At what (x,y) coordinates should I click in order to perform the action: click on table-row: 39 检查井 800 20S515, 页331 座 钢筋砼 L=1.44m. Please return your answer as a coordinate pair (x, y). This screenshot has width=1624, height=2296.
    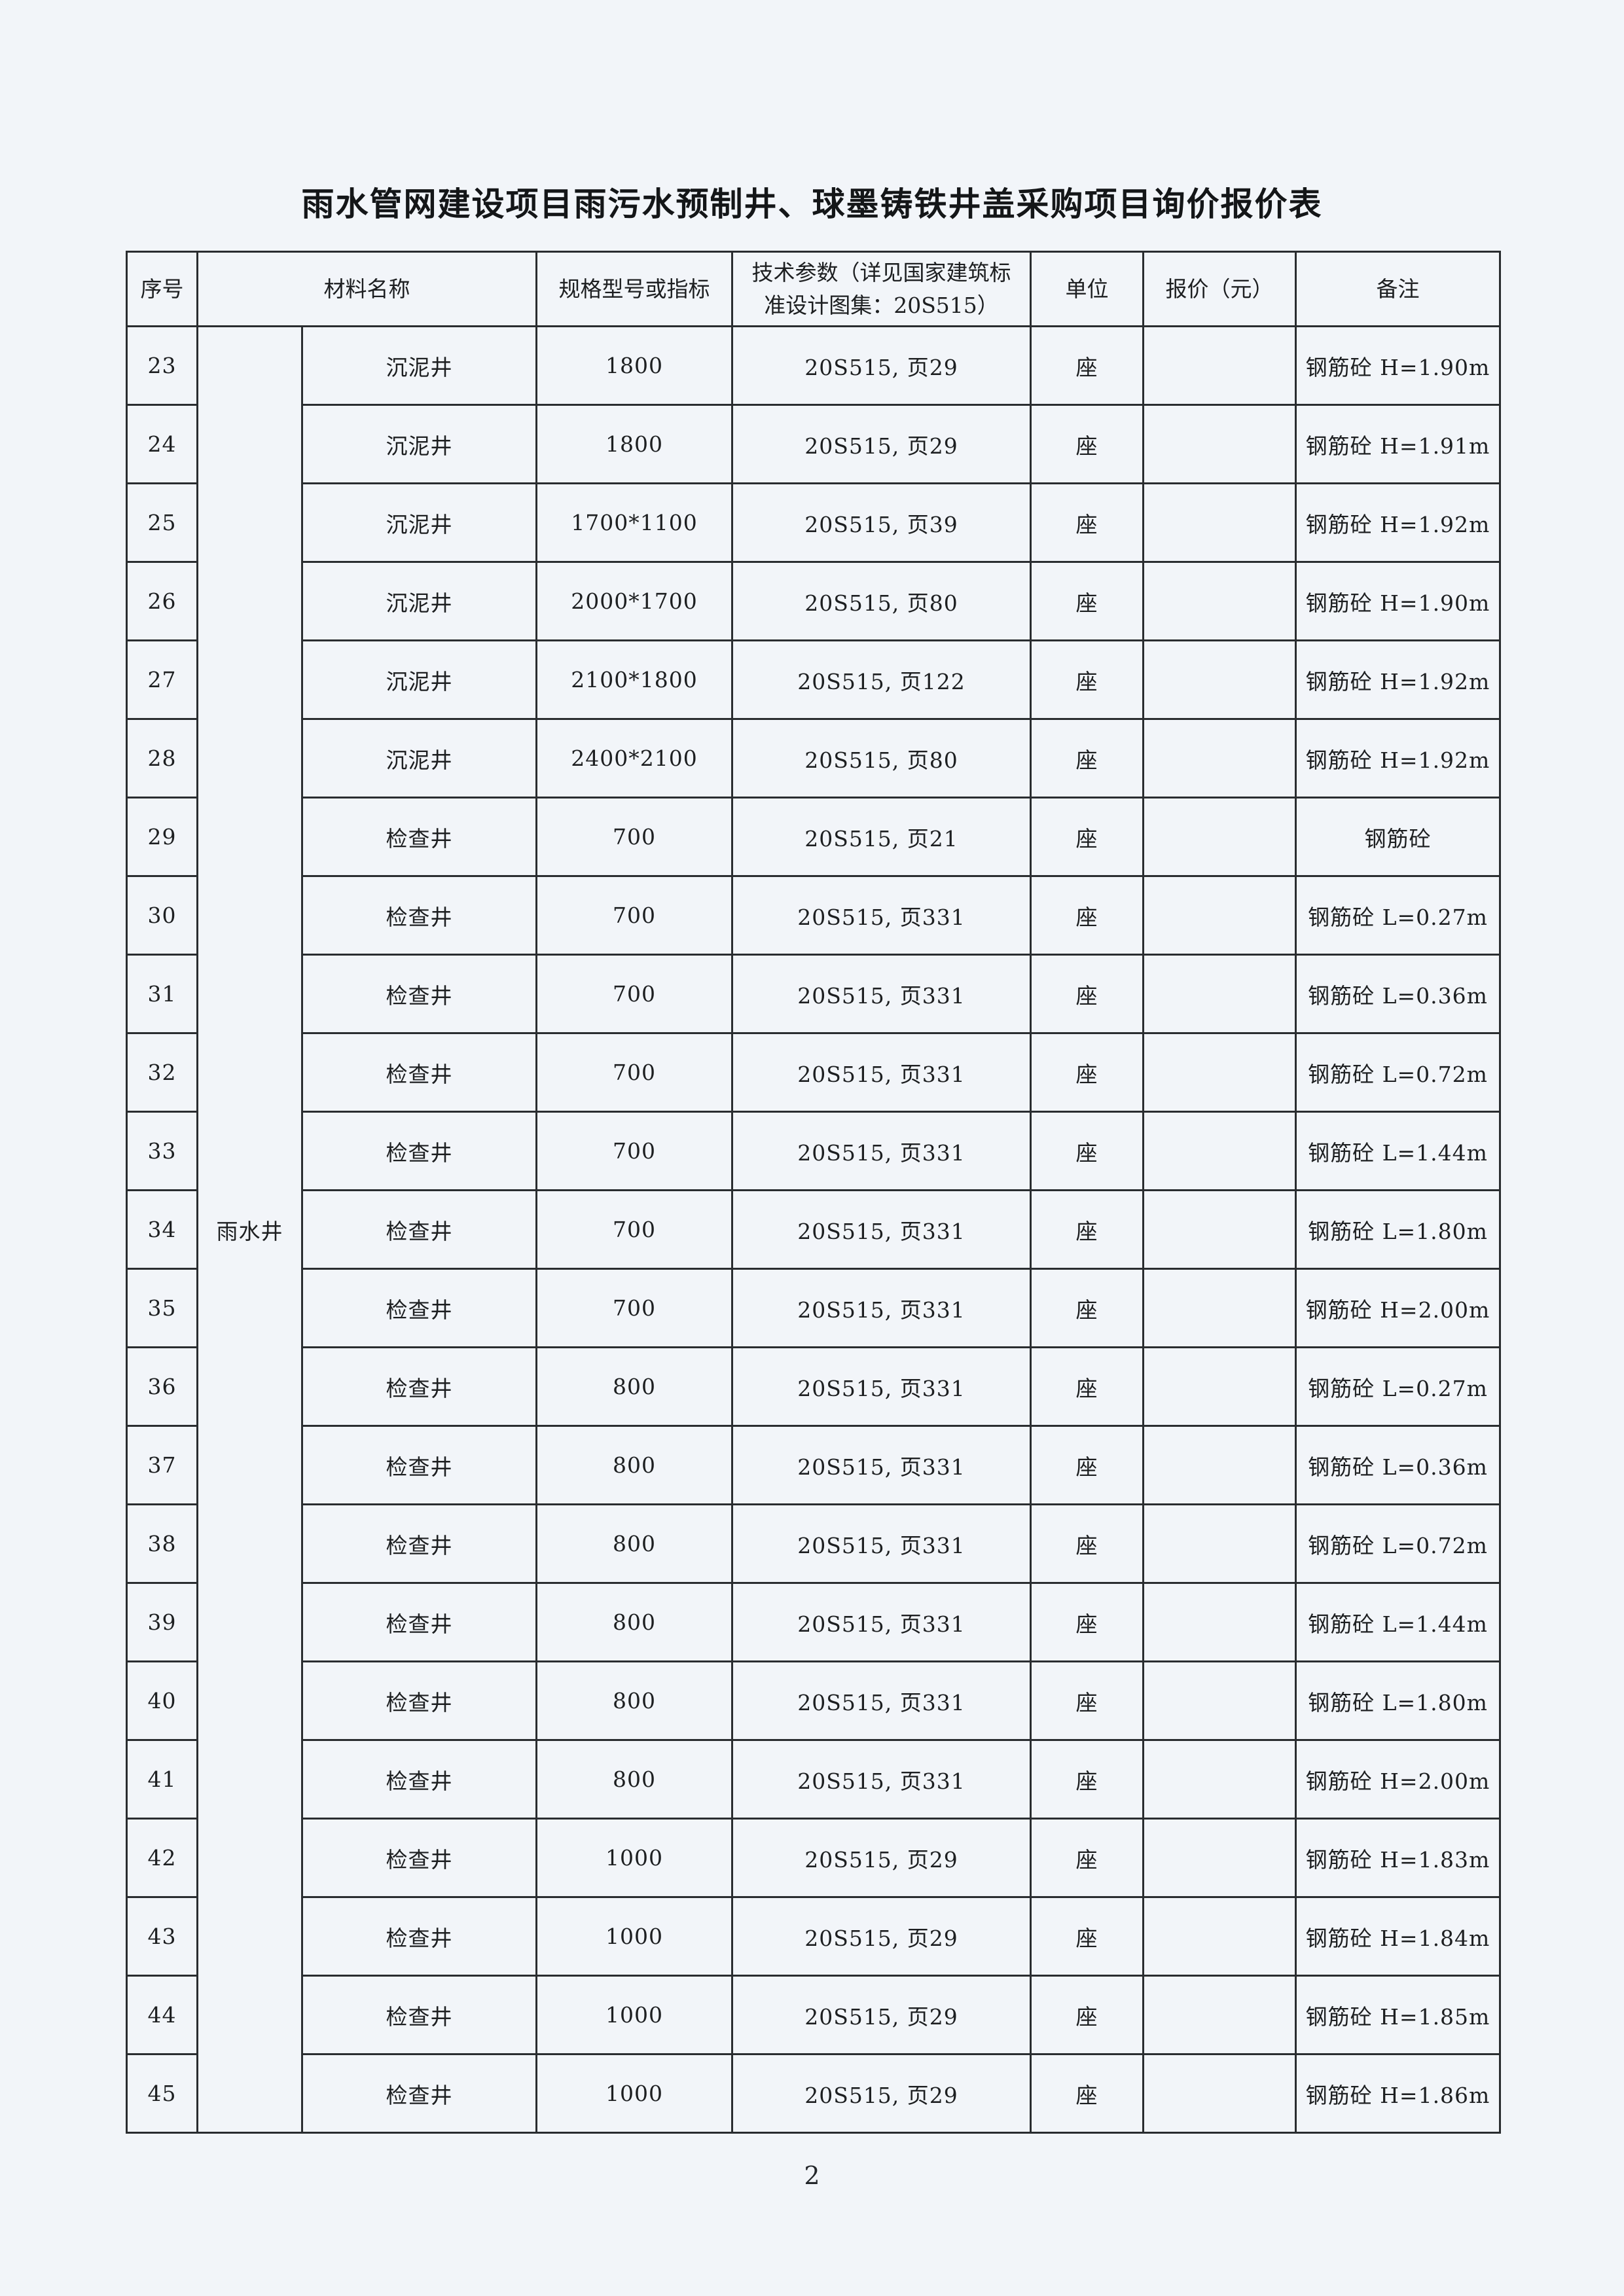
    Looking at the image, I should click on (813, 1622).